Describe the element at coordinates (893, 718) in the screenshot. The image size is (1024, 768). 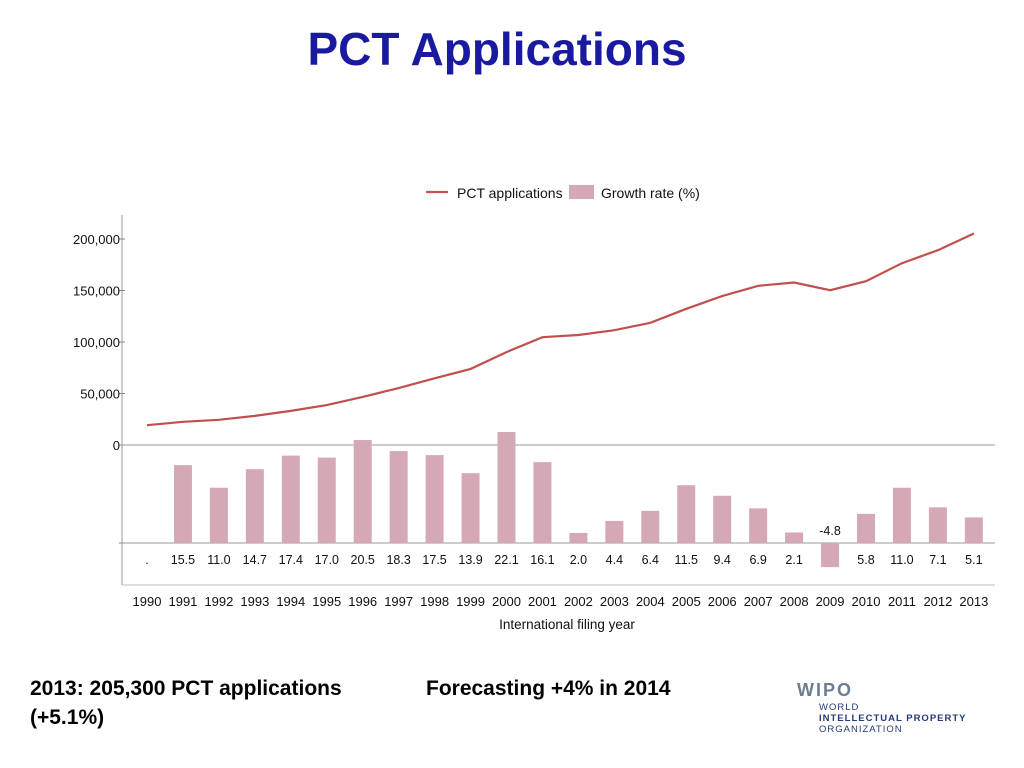
I see `wipo-line-2: INTELLECTUAL PROPERTY` at that location.